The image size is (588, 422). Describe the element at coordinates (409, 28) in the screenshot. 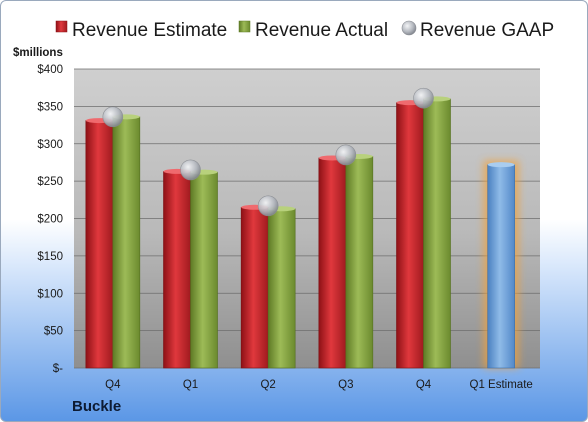

I see `legend-gaap-swatch` at that location.